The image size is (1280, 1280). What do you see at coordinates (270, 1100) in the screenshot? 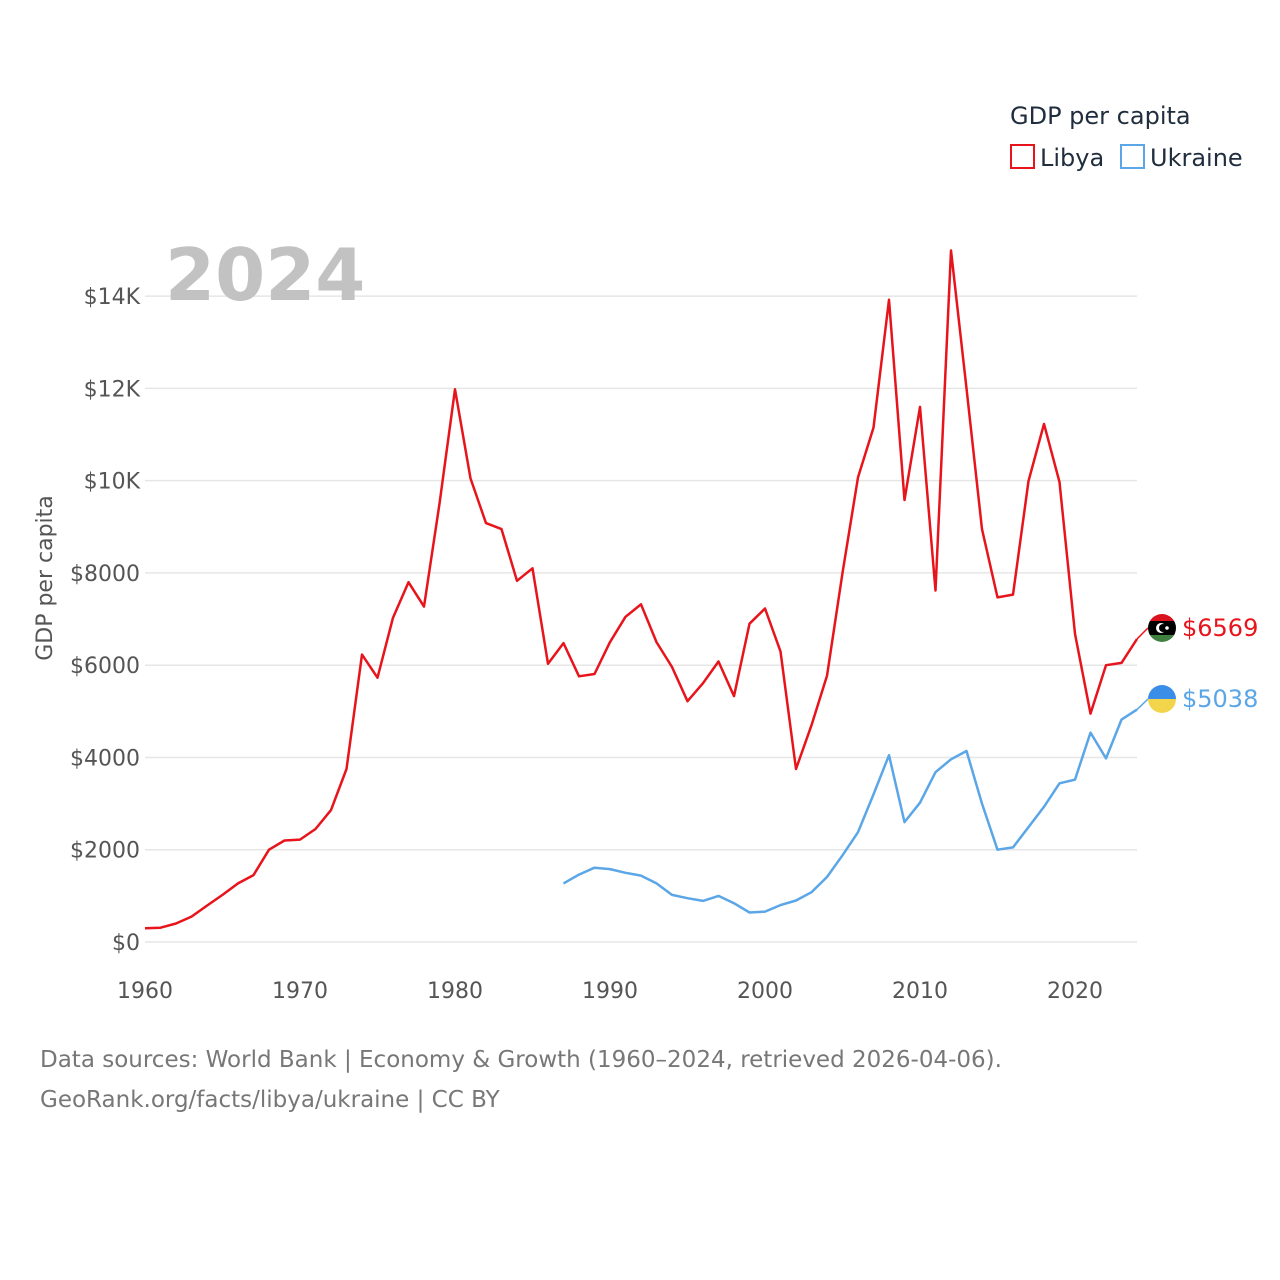
I see `source-link: GeoRank.org/facts/libya/ukraine | CC BY` at bounding box center [270, 1100].